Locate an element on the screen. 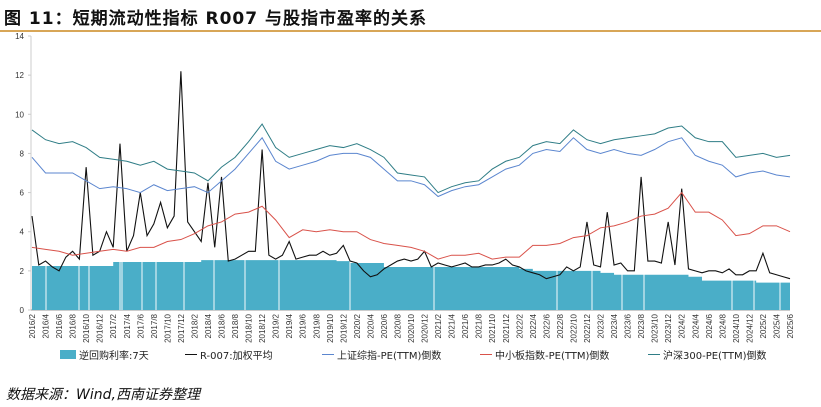 This screenshot has width=821, height=407. x-tick-label: 2016/4 is located at coordinates (46, 325).